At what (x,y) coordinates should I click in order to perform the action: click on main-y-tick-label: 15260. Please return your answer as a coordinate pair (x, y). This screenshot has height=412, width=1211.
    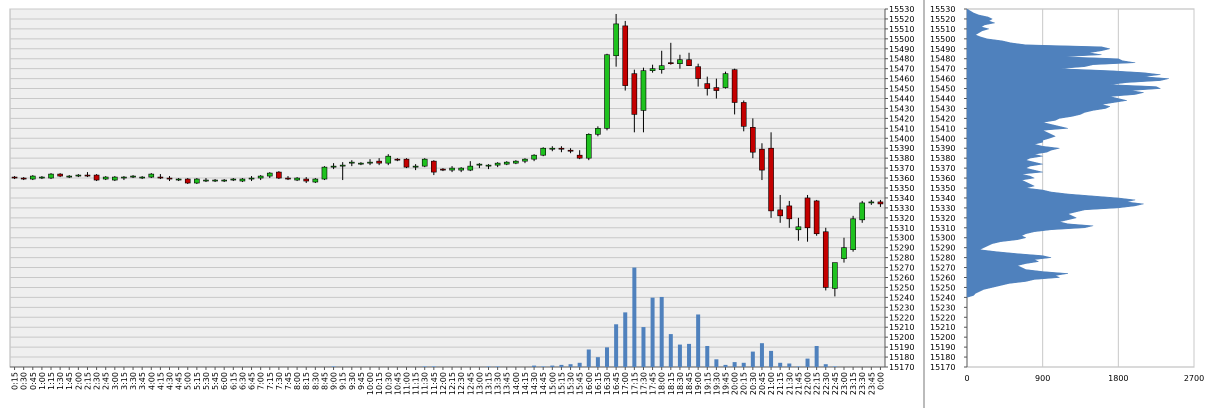
    Looking at the image, I should click on (901, 278).